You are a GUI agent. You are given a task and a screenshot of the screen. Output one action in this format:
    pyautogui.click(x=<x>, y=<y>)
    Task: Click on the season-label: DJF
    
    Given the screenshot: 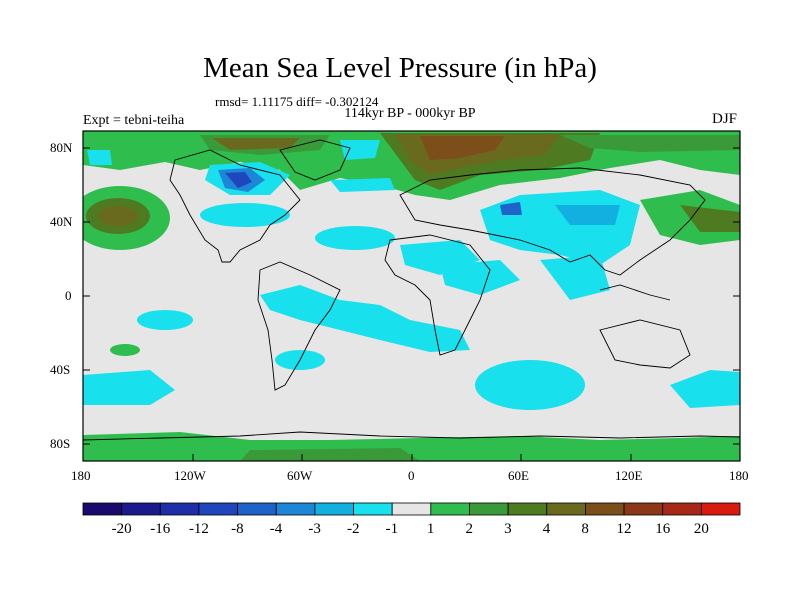 What is the action you would take?
    pyautogui.click(x=725, y=119)
    